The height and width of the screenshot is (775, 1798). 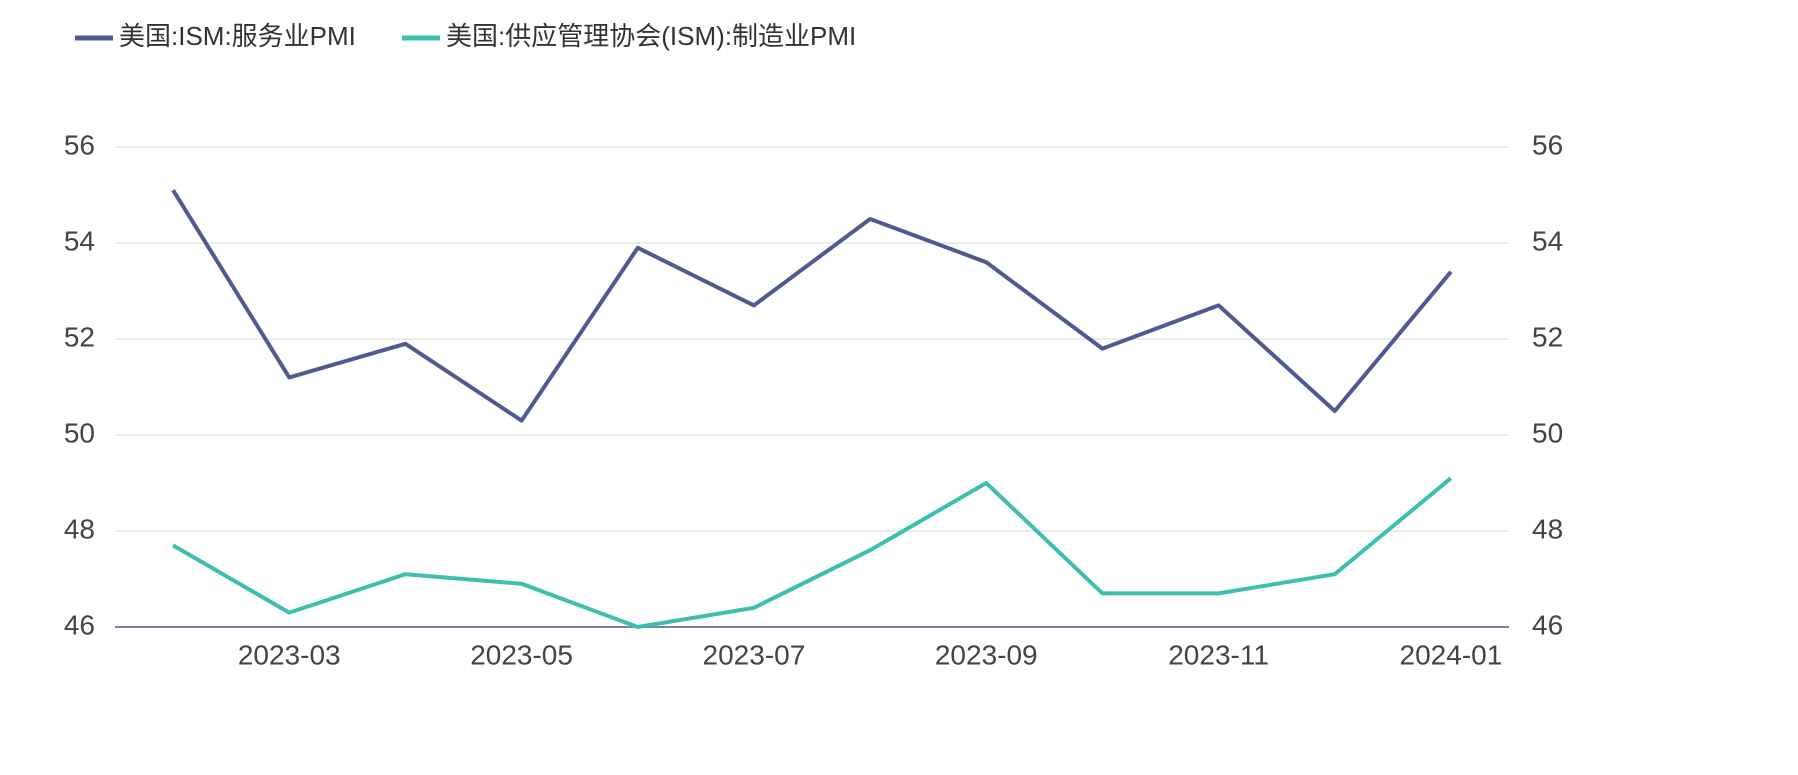 I want to click on y2-tick-label: 56, so click(x=1547, y=144).